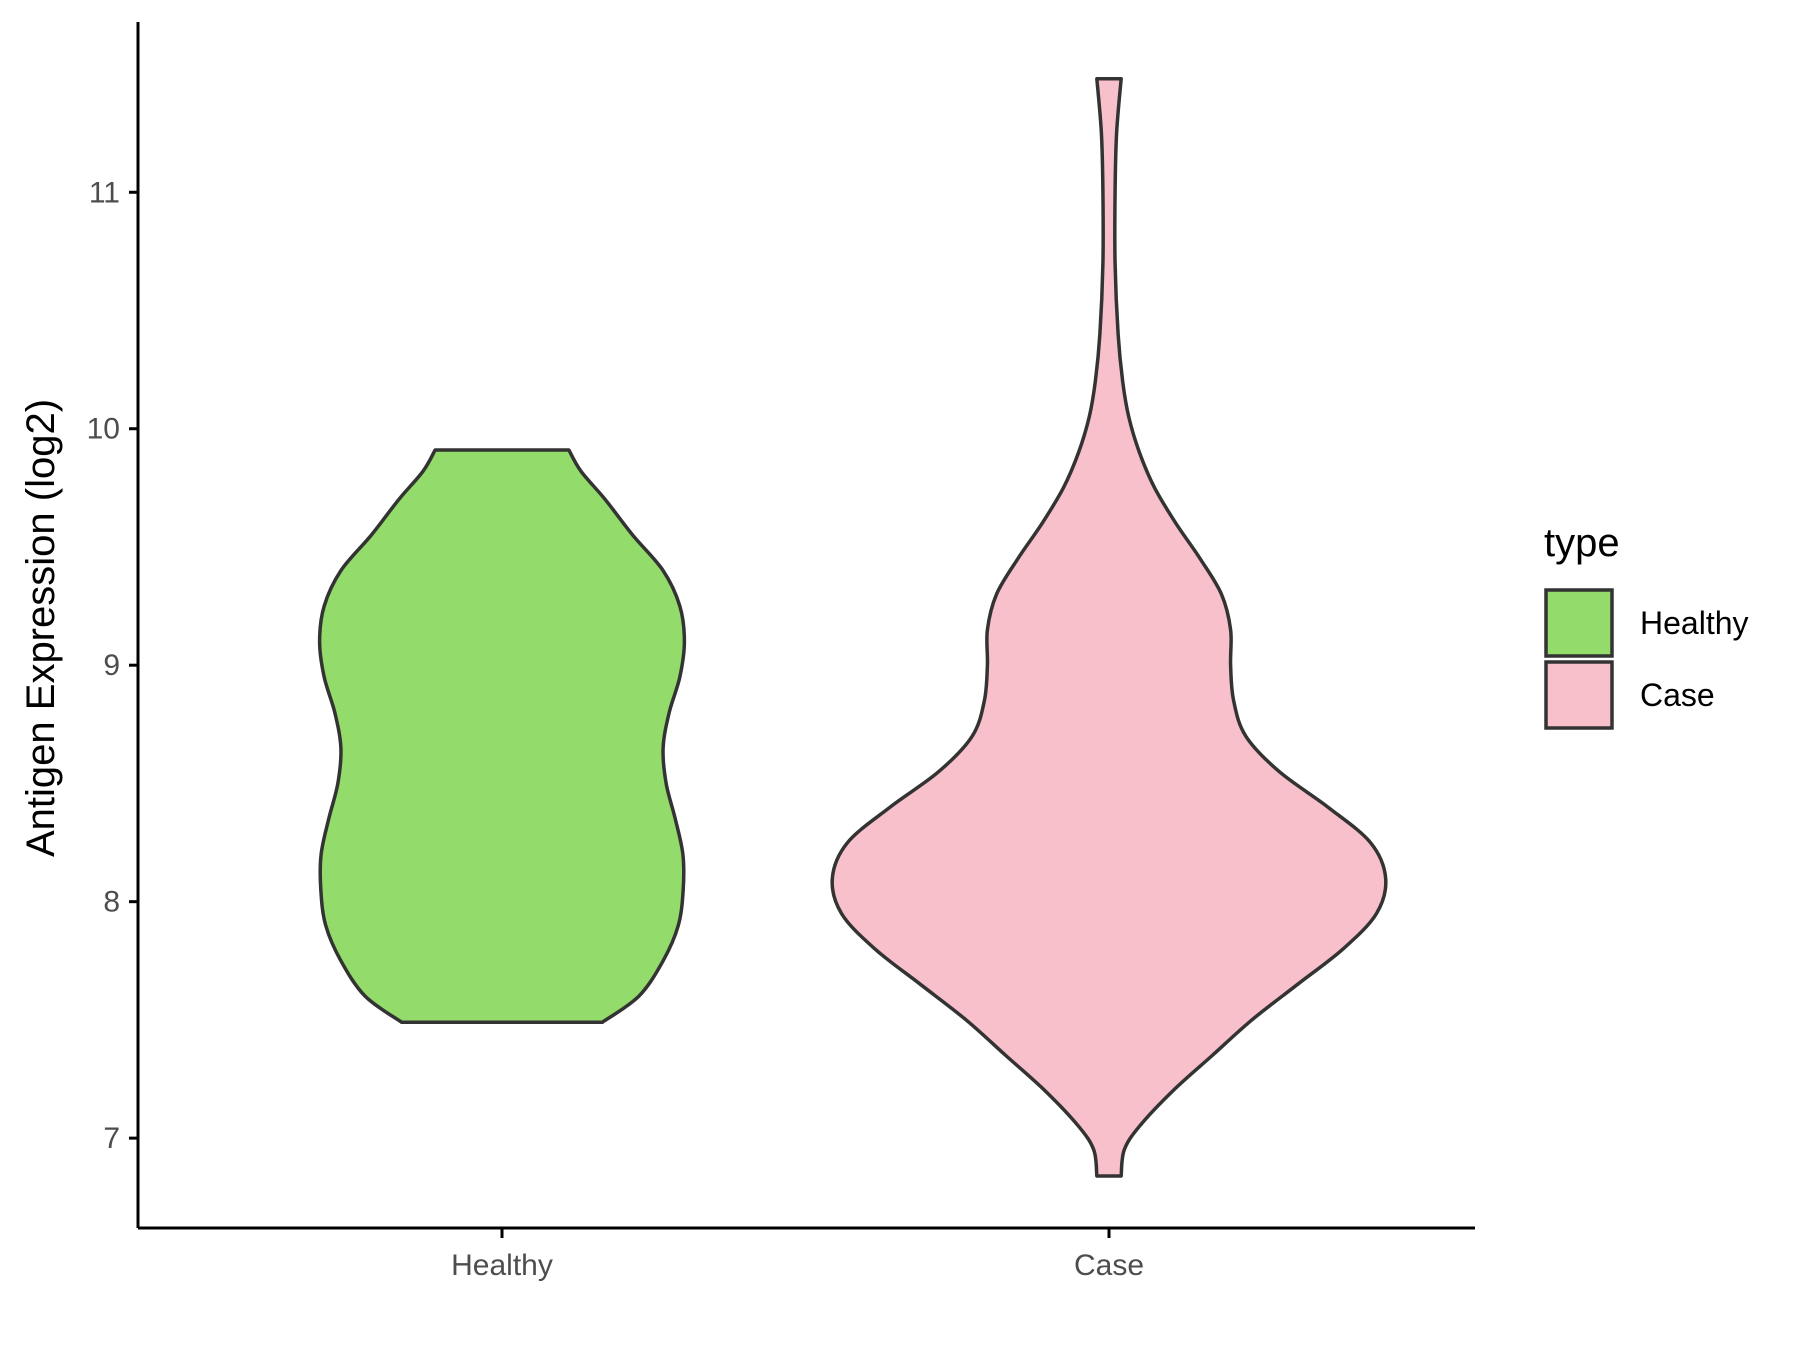 This screenshot has width=1800, height=1350. What do you see at coordinates (502, 1265) in the screenshot?
I see `x-tick-label: Healthy` at bounding box center [502, 1265].